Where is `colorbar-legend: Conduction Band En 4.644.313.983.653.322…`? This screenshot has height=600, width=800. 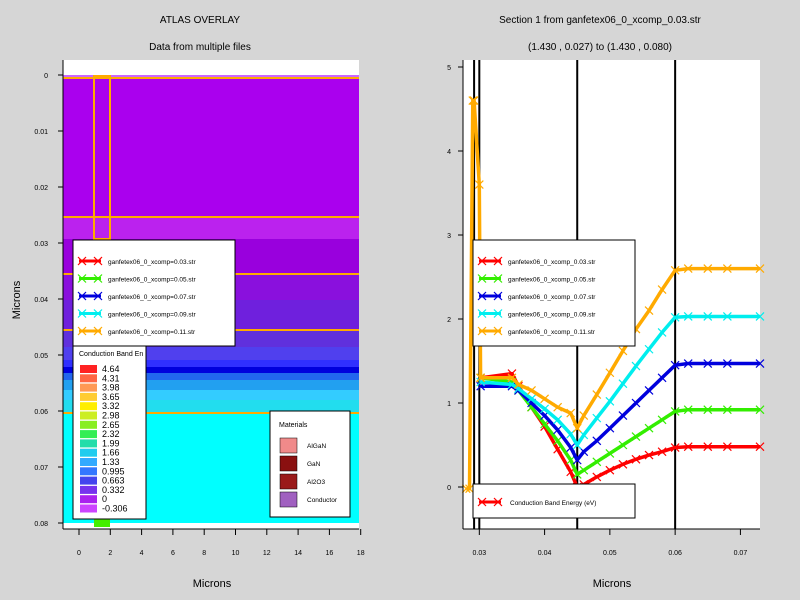
colorbar-legend: Conduction Band En 4.644.313.983.653.322… is located at coordinates (109, 432).